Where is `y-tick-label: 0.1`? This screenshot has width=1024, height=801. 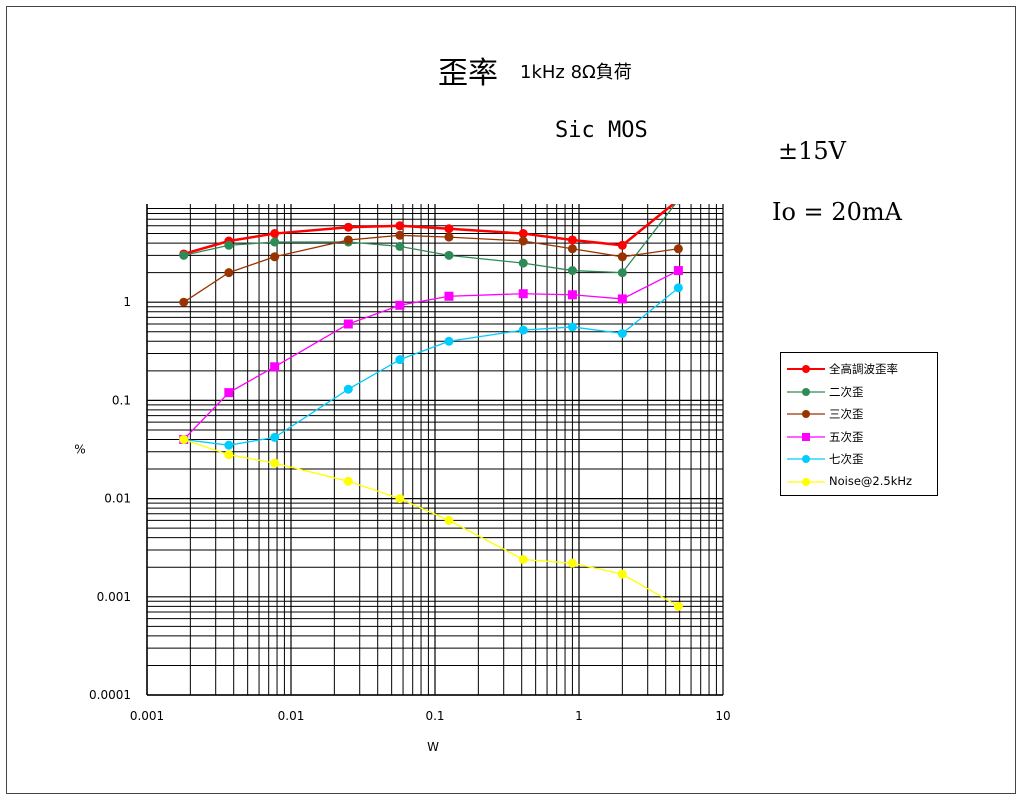 y-tick-label: 0.1 is located at coordinates (121, 400).